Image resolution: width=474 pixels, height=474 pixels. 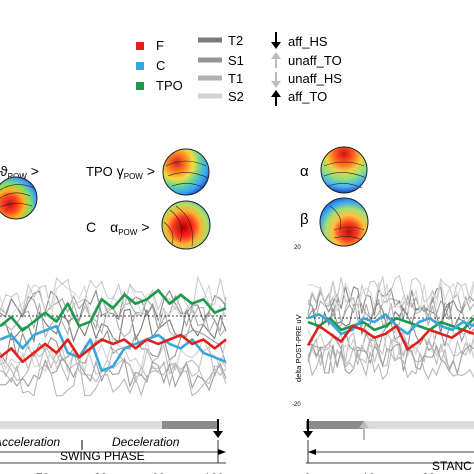 I want to click on label-stance-phase: STANC, so click(x=452, y=466).